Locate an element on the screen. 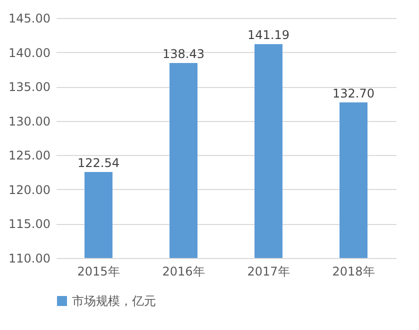 This screenshot has width=419, height=330. data-label: 122.54 is located at coordinates (99, 163).